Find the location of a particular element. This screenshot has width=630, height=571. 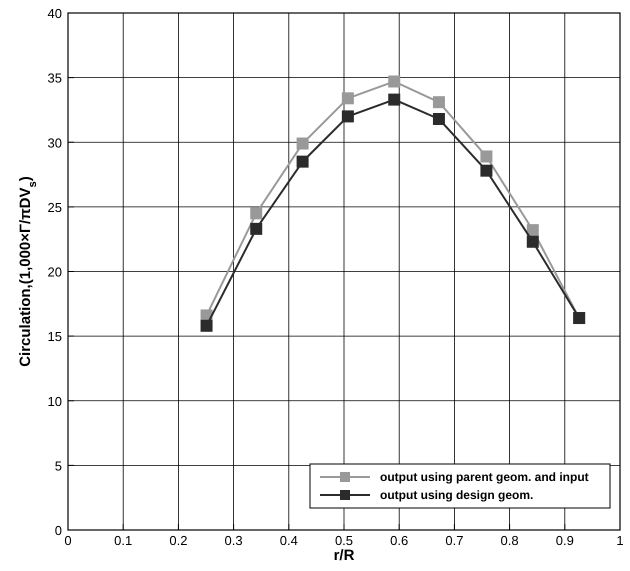

x-tick-label: 0.6 is located at coordinates (399, 540).